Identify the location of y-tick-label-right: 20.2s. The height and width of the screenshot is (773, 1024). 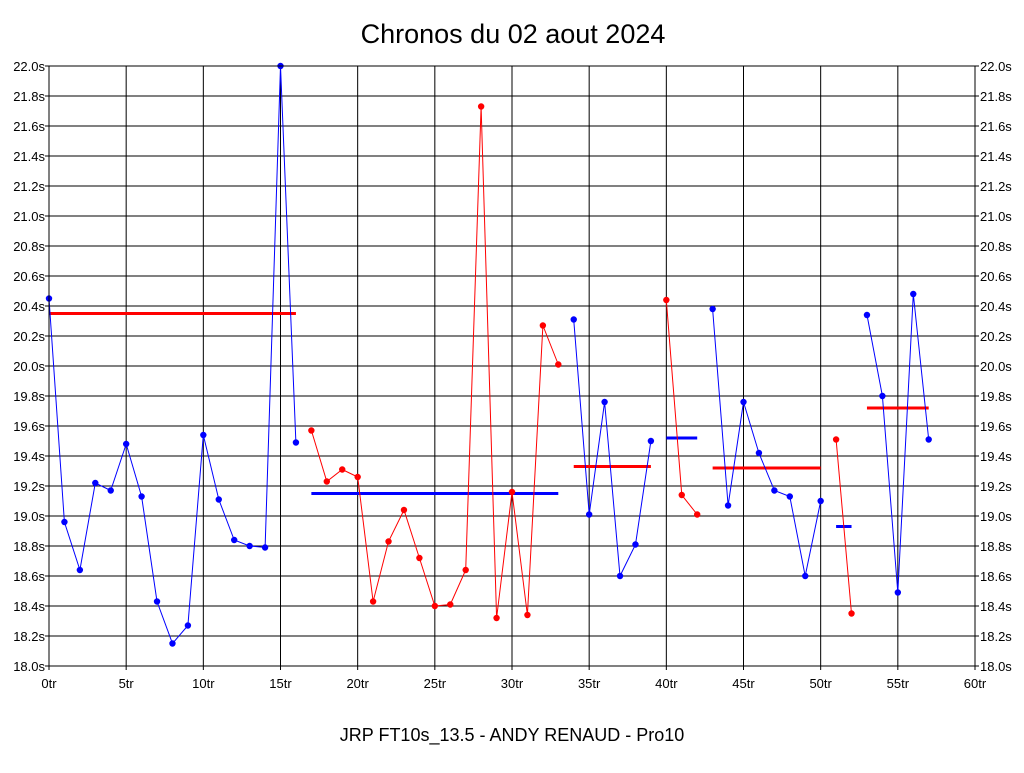
(996, 336).